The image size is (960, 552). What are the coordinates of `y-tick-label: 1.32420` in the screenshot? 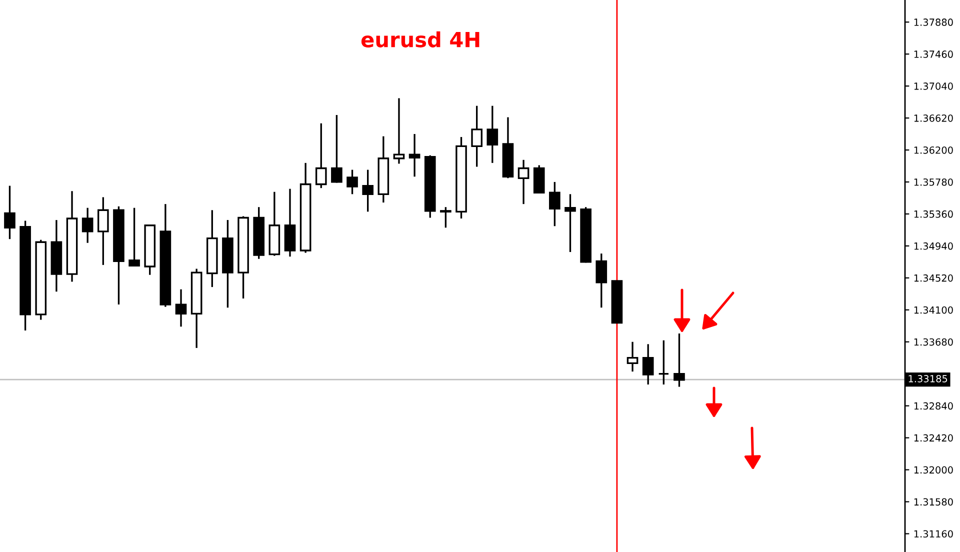 It's located at (933, 438).